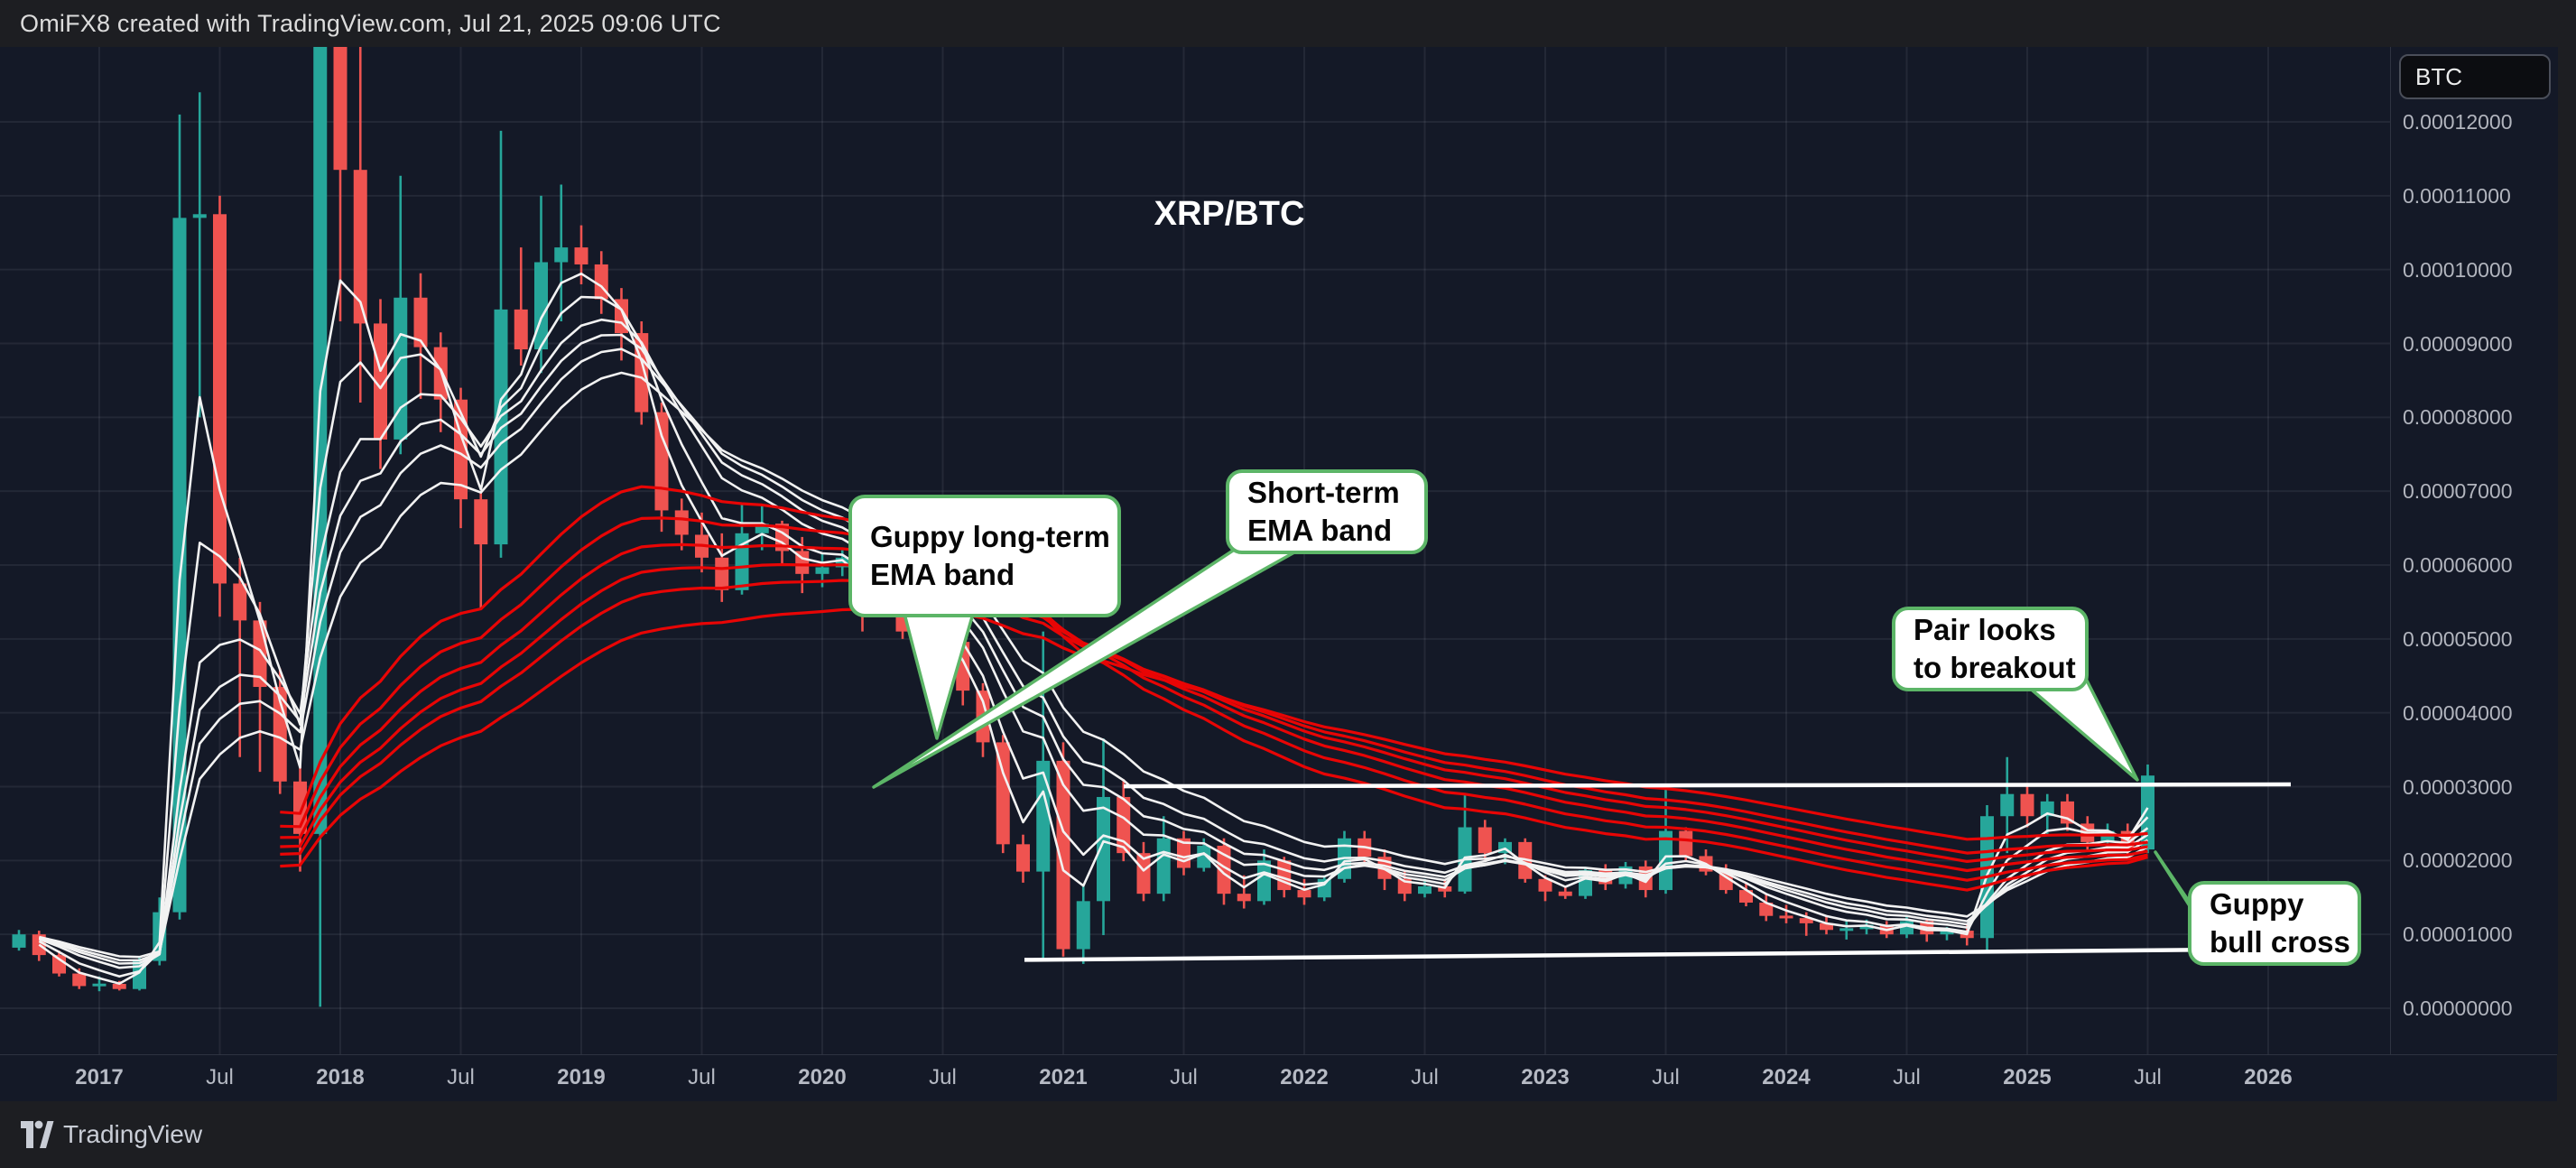  Describe the element at coordinates (1304, 1077) in the screenshot. I see `time-tick-label: 2022` at that location.